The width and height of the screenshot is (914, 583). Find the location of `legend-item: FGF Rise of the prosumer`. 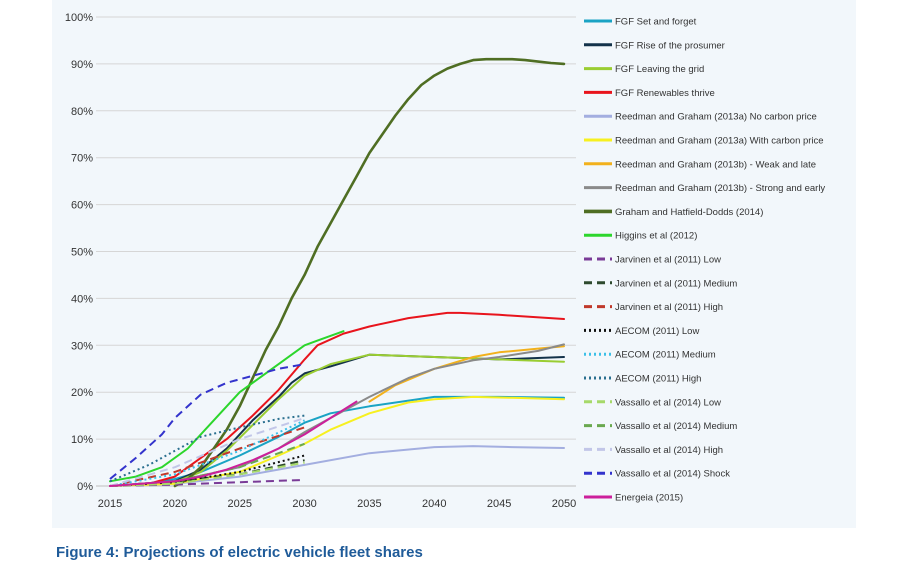

legend-item: FGF Rise of the prosumer is located at coordinates (654, 45).